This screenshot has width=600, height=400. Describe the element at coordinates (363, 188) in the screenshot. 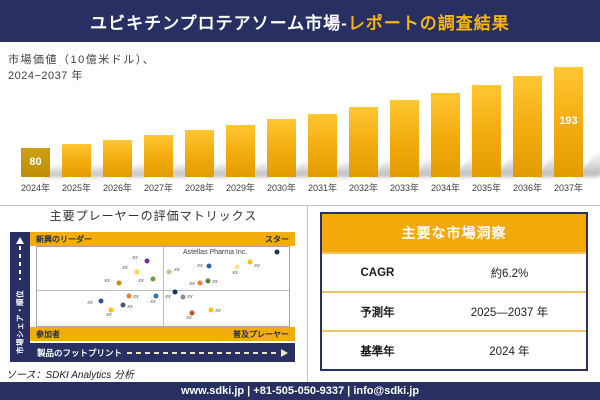

I see `bar-category-label: 2032年` at that location.